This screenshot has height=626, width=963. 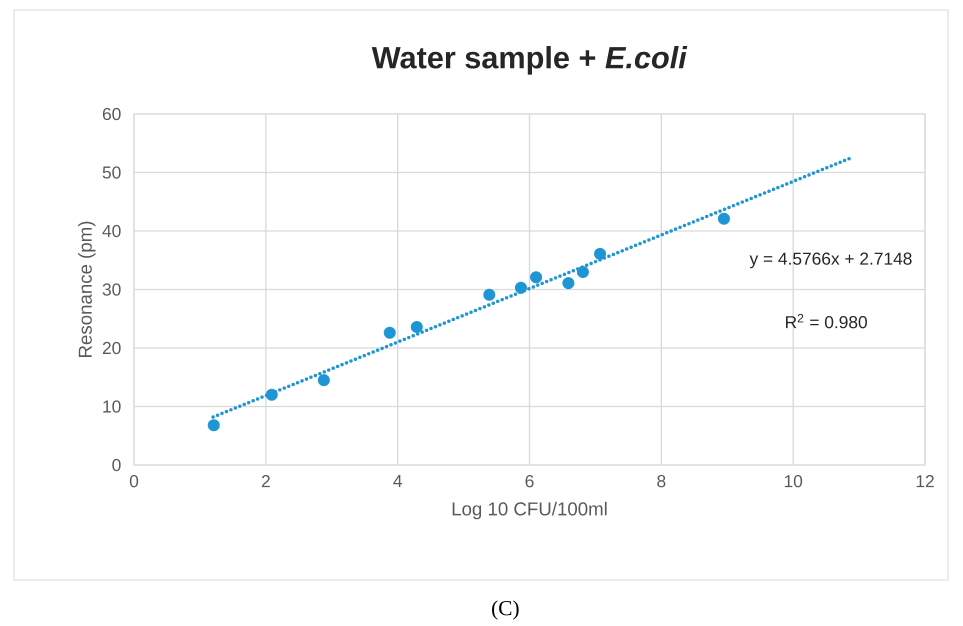 What do you see at coordinates (529, 511) in the screenshot?
I see `x-axis-title: Log 10 CFU/100ml` at bounding box center [529, 511].